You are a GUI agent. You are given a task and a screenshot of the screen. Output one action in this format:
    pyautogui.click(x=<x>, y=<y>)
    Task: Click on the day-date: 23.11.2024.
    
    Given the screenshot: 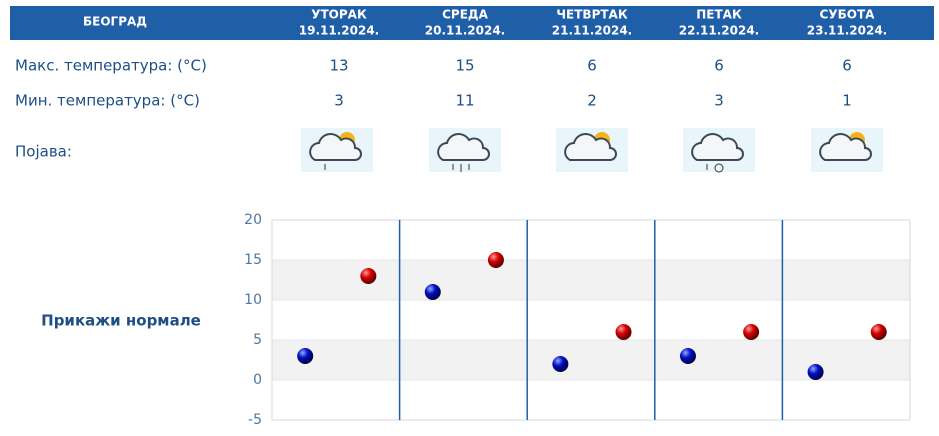 What is the action you would take?
    pyautogui.click(x=847, y=31)
    